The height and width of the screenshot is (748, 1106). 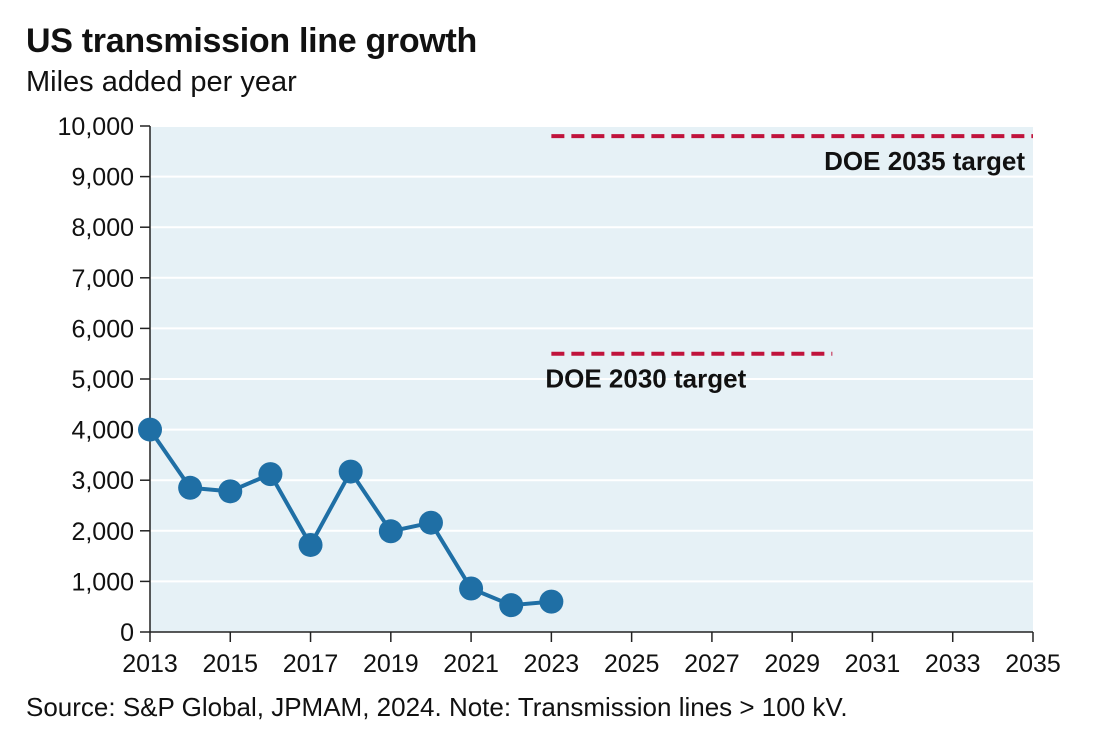 I want to click on x-tick-label: 2031, so click(x=873, y=664).